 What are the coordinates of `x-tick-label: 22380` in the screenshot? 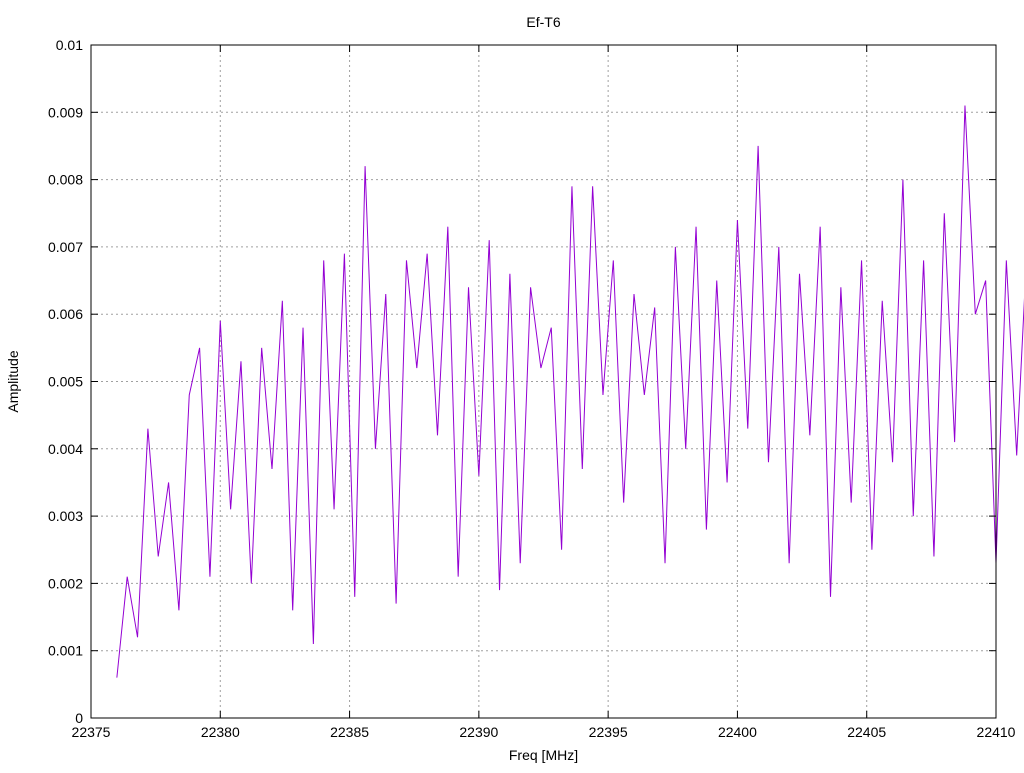 It's located at (220, 732).